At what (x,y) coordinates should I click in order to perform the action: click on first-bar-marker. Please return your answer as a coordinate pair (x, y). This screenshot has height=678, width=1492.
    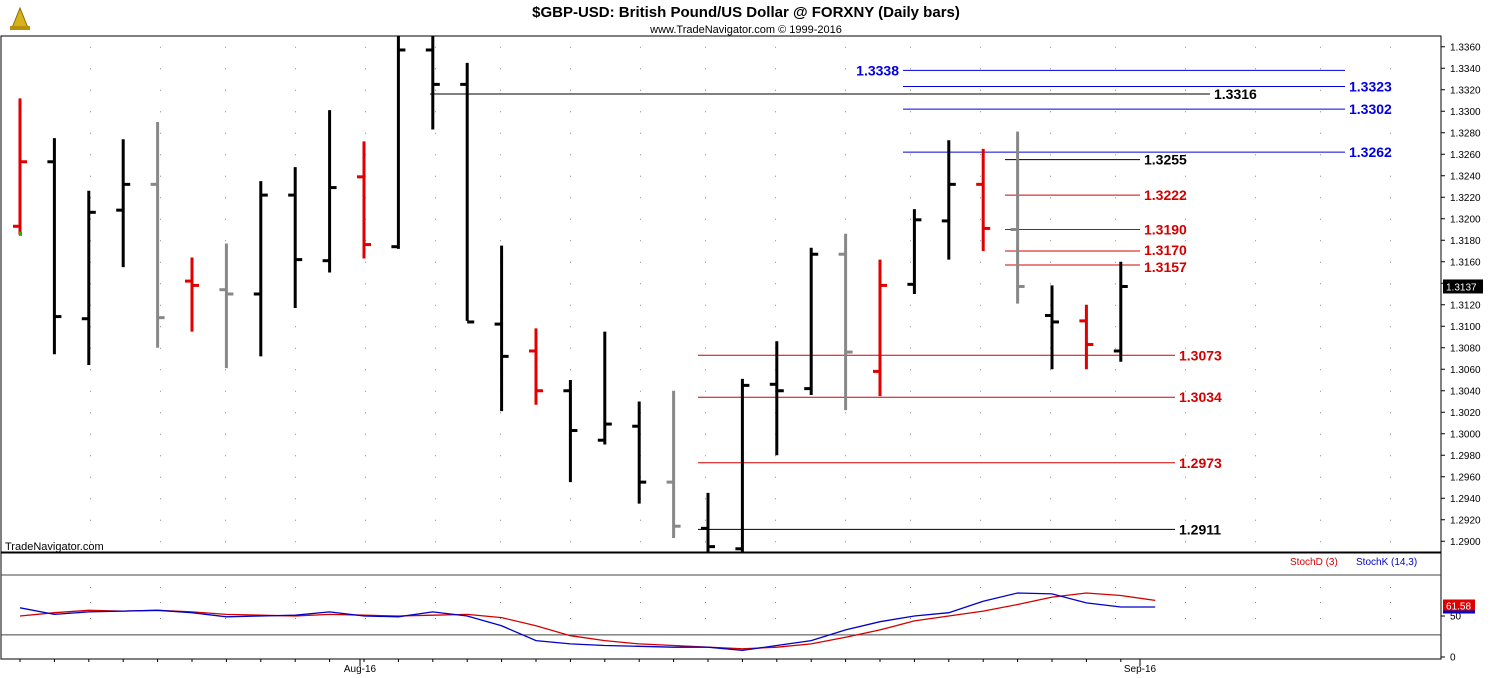
    Looking at the image, I should click on (20, 233).